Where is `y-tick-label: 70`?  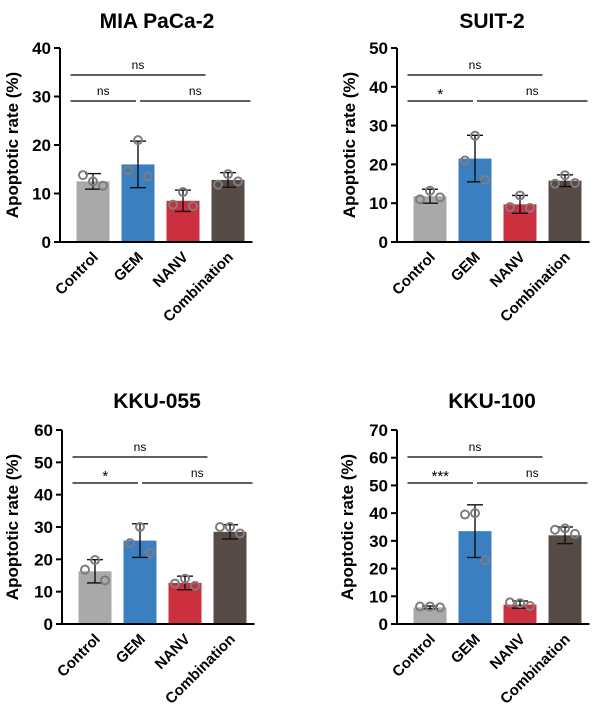 y-tick-label: 70 is located at coordinates (378, 430).